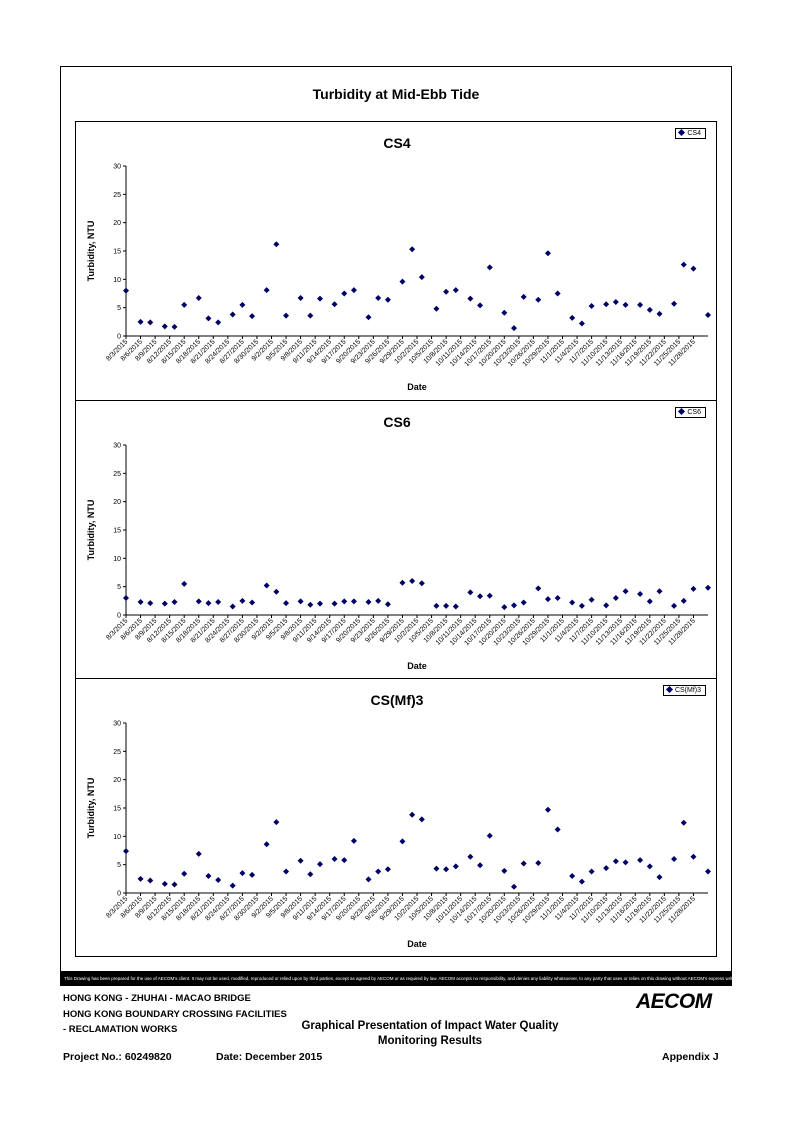 The width and height of the screenshot is (794, 1123). What do you see at coordinates (269, 1057) in the screenshot?
I see `drawing-date: Date: December 2015` at bounding box center [269, 1057].